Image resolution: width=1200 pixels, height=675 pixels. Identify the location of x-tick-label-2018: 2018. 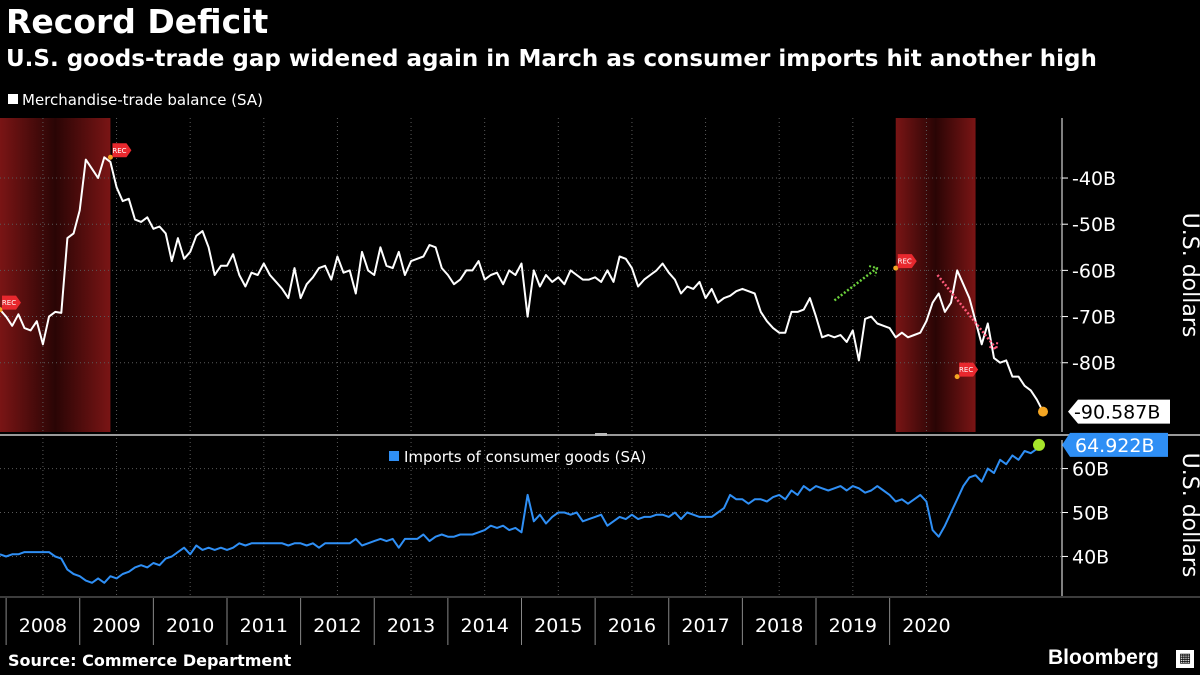
(779, 626).